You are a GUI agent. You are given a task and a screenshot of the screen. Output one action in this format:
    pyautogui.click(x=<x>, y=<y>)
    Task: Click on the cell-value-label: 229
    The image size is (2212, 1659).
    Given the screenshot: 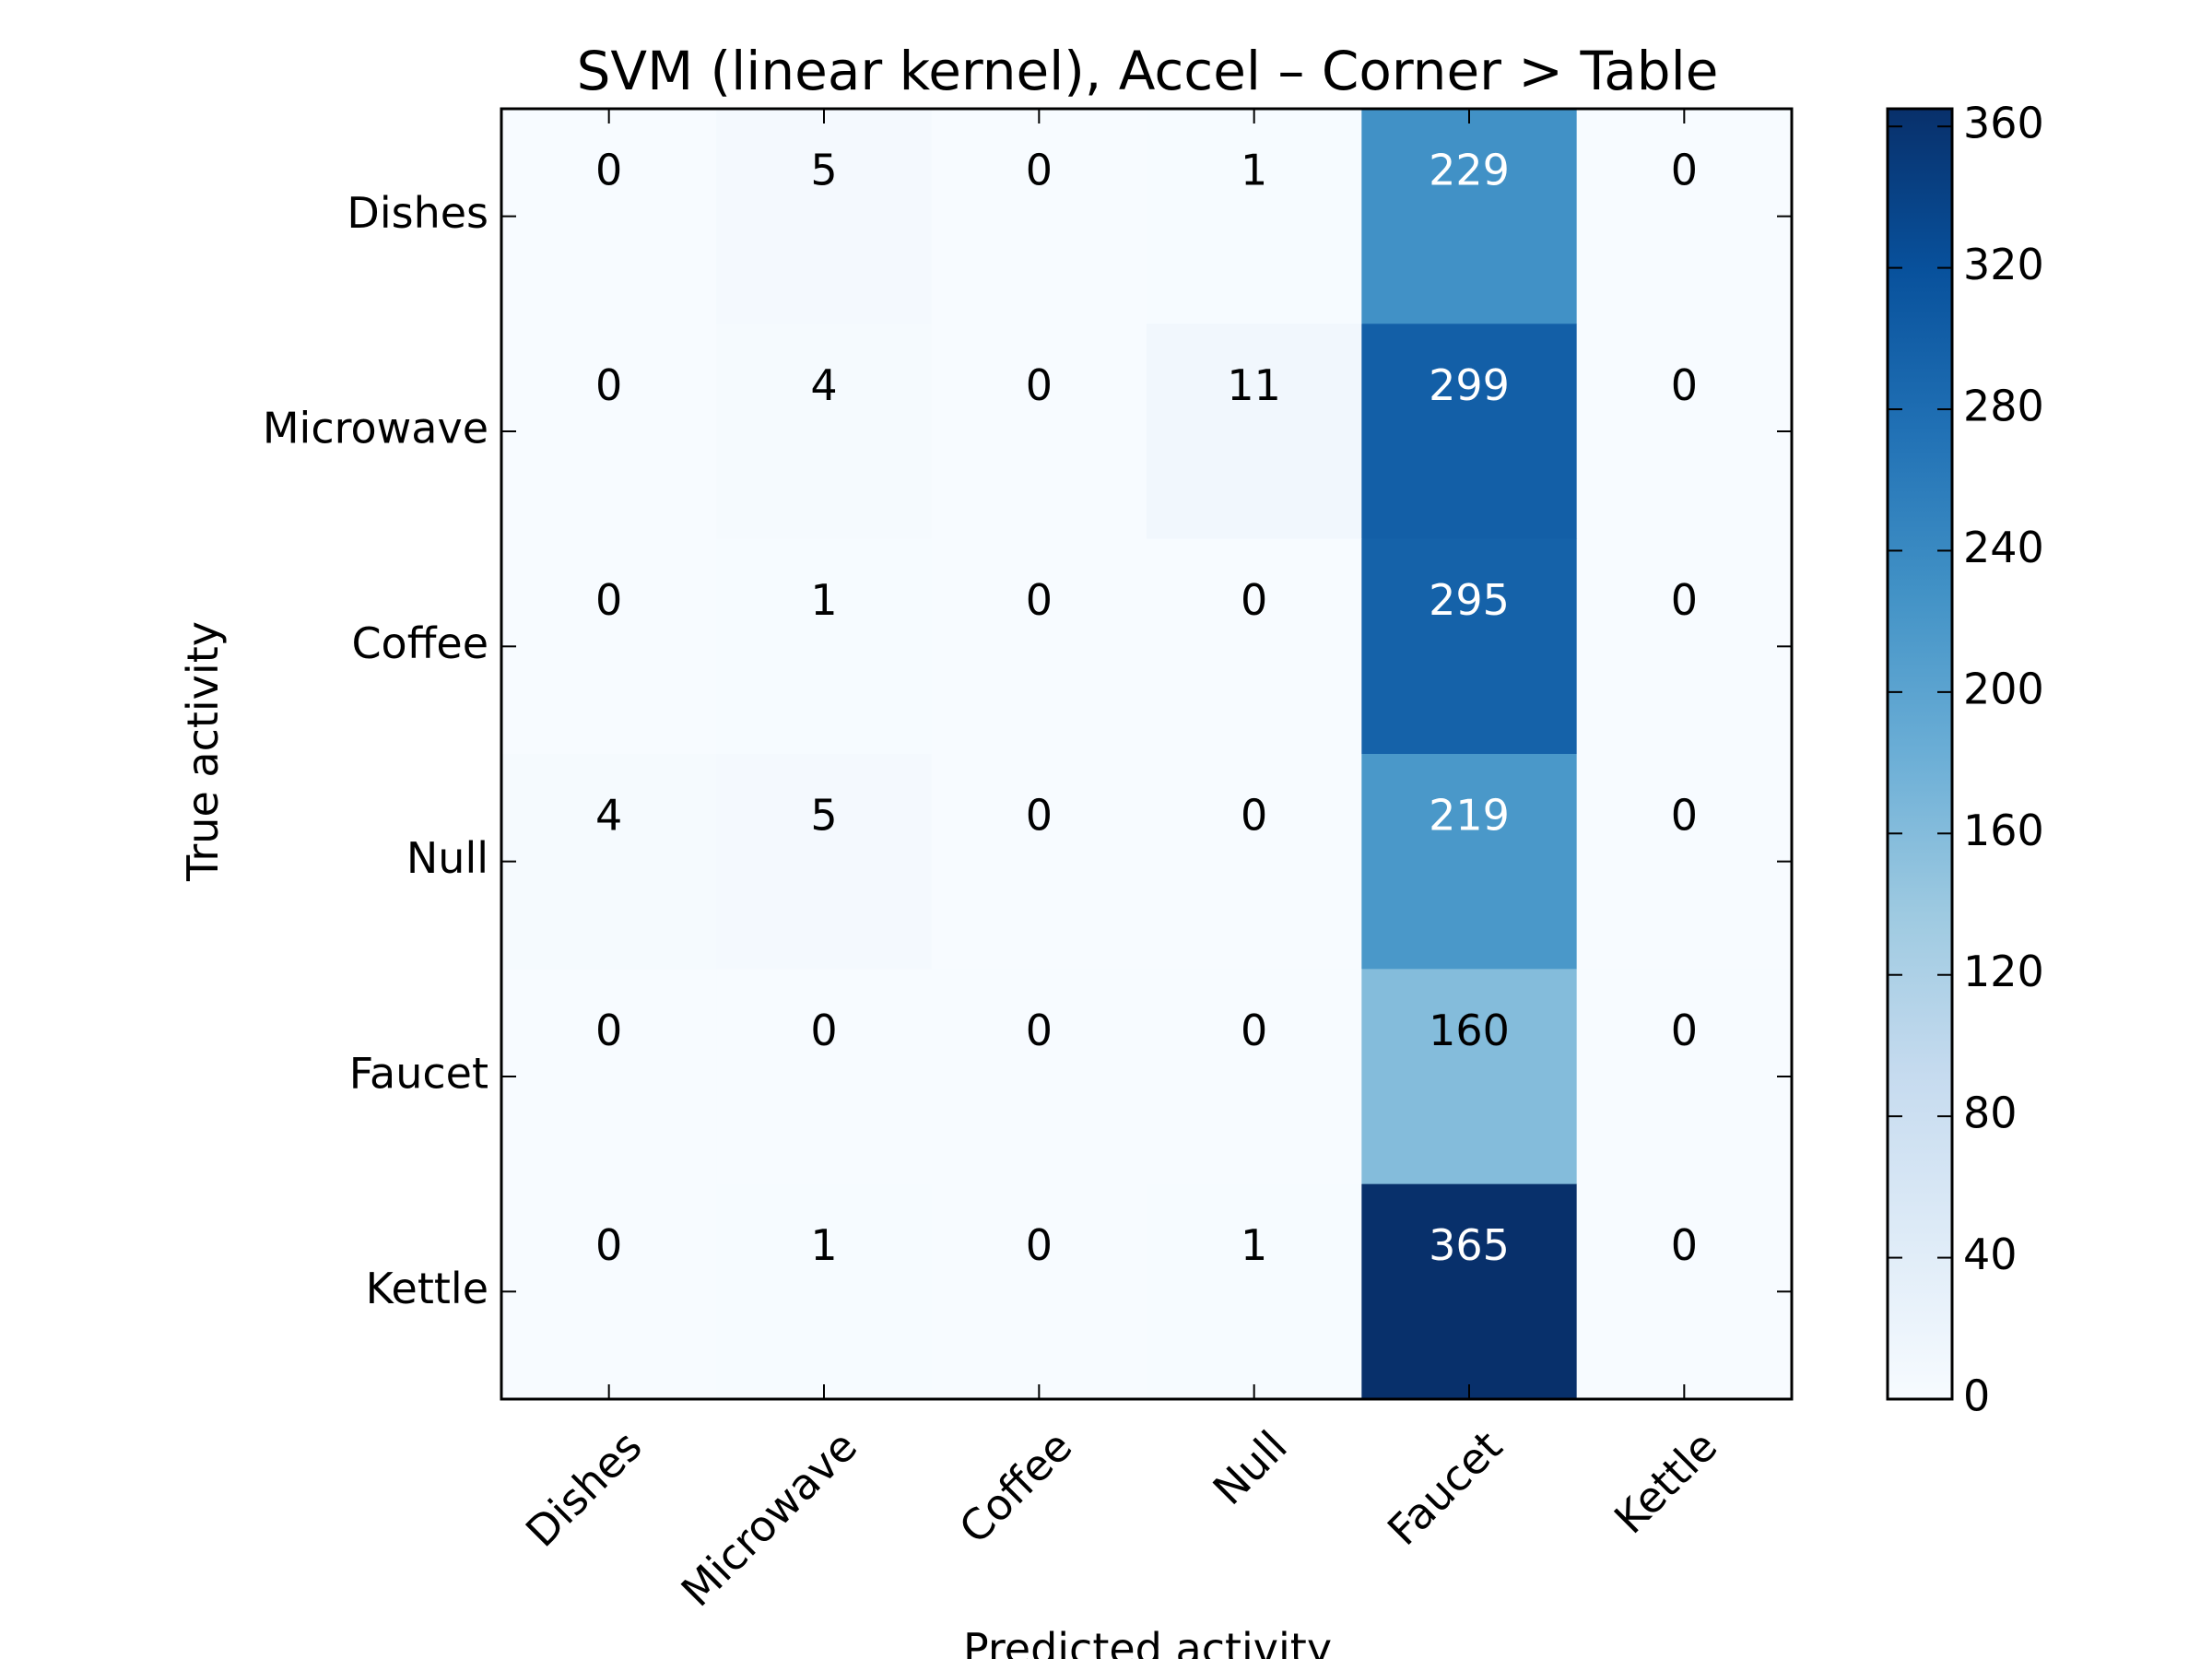 What is the action you would take?
    pyautogui.click(x=1469, y=170)
    